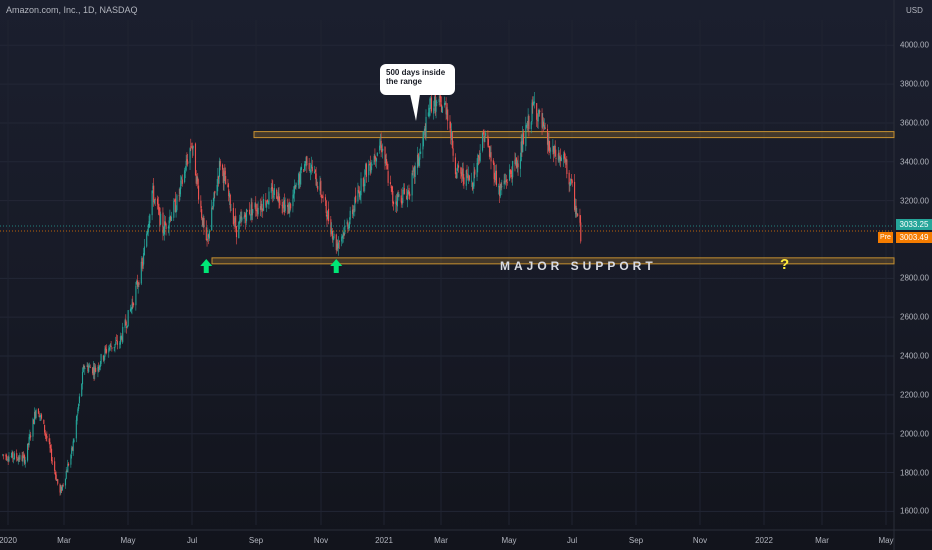 This screenshot has width=932, height=550. Describe the element at coordinates (553, 261) in the screenshot. I see `range-bottom-band` at that location.